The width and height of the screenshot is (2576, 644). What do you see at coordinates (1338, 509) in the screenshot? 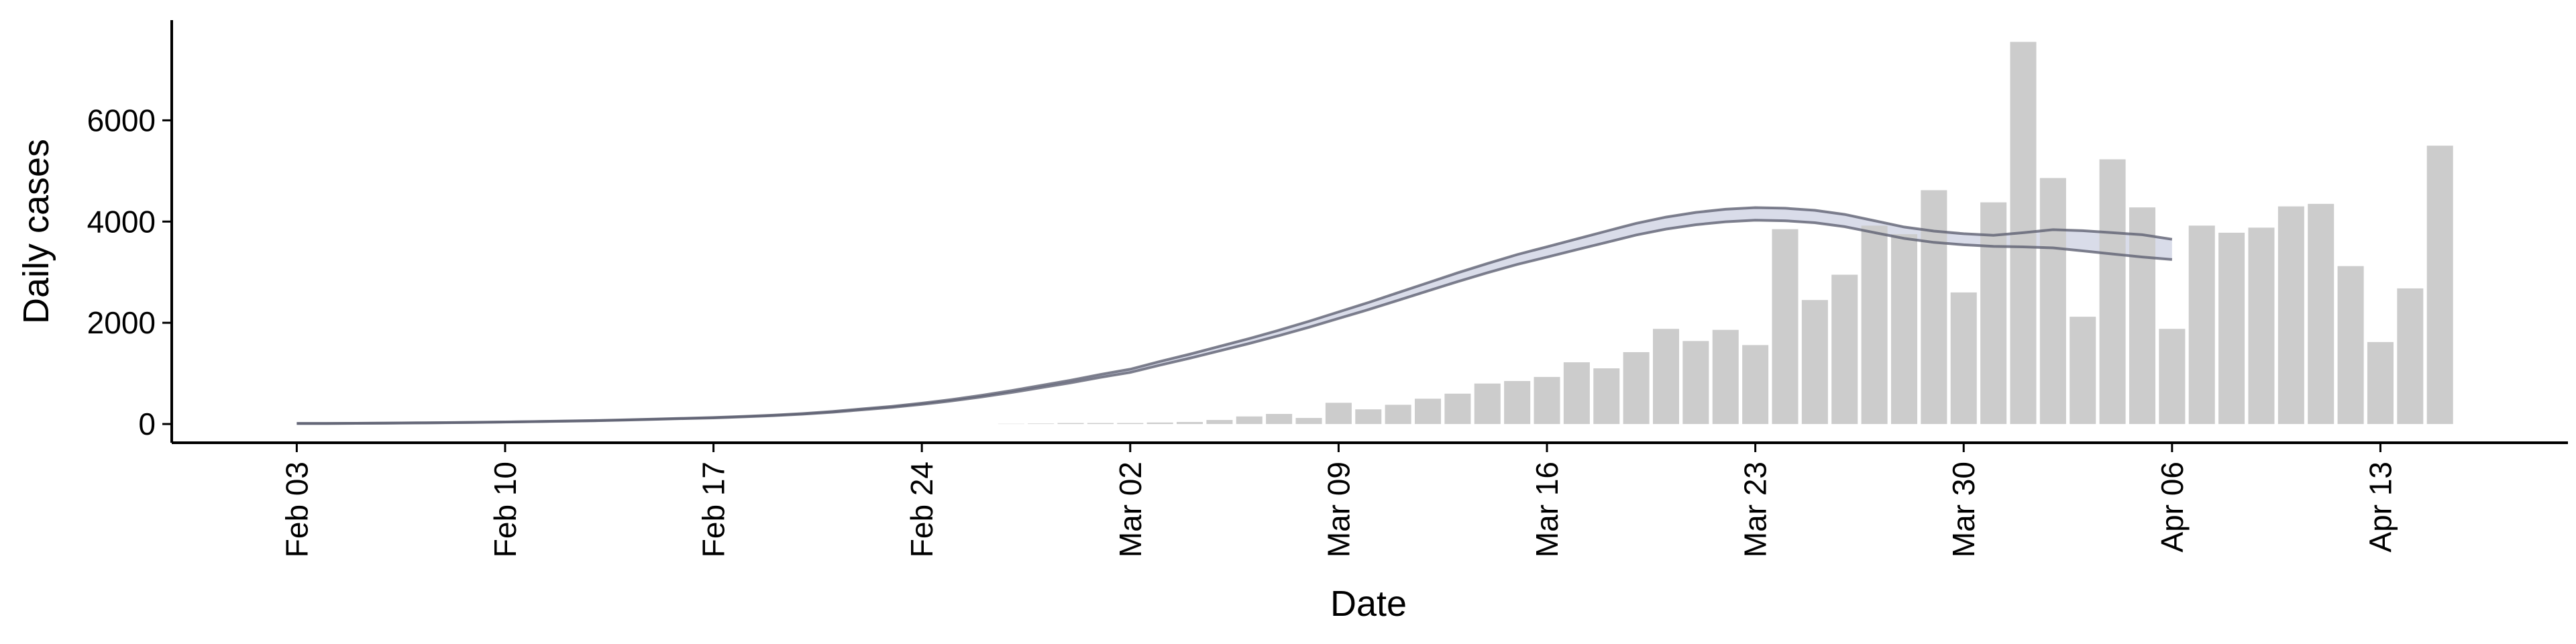
I see `x-tick-label: Mar 09` at bounding box center [1338, 509].